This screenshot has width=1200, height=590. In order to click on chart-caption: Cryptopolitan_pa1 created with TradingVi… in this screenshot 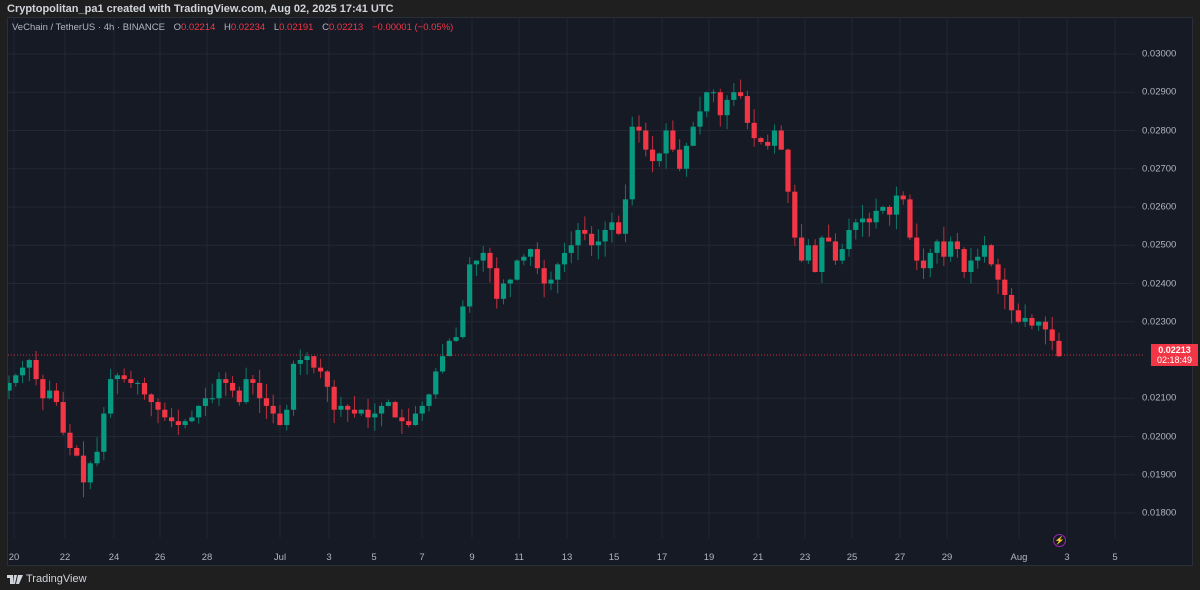, I will do `click(200, 9)`.